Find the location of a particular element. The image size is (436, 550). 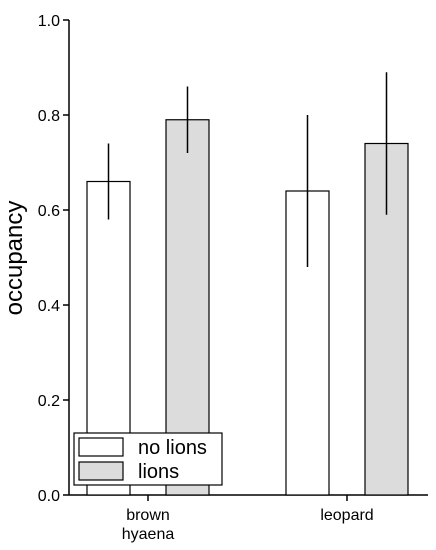

y-tick-label: 0.2 is located at coordinates (49, 401).